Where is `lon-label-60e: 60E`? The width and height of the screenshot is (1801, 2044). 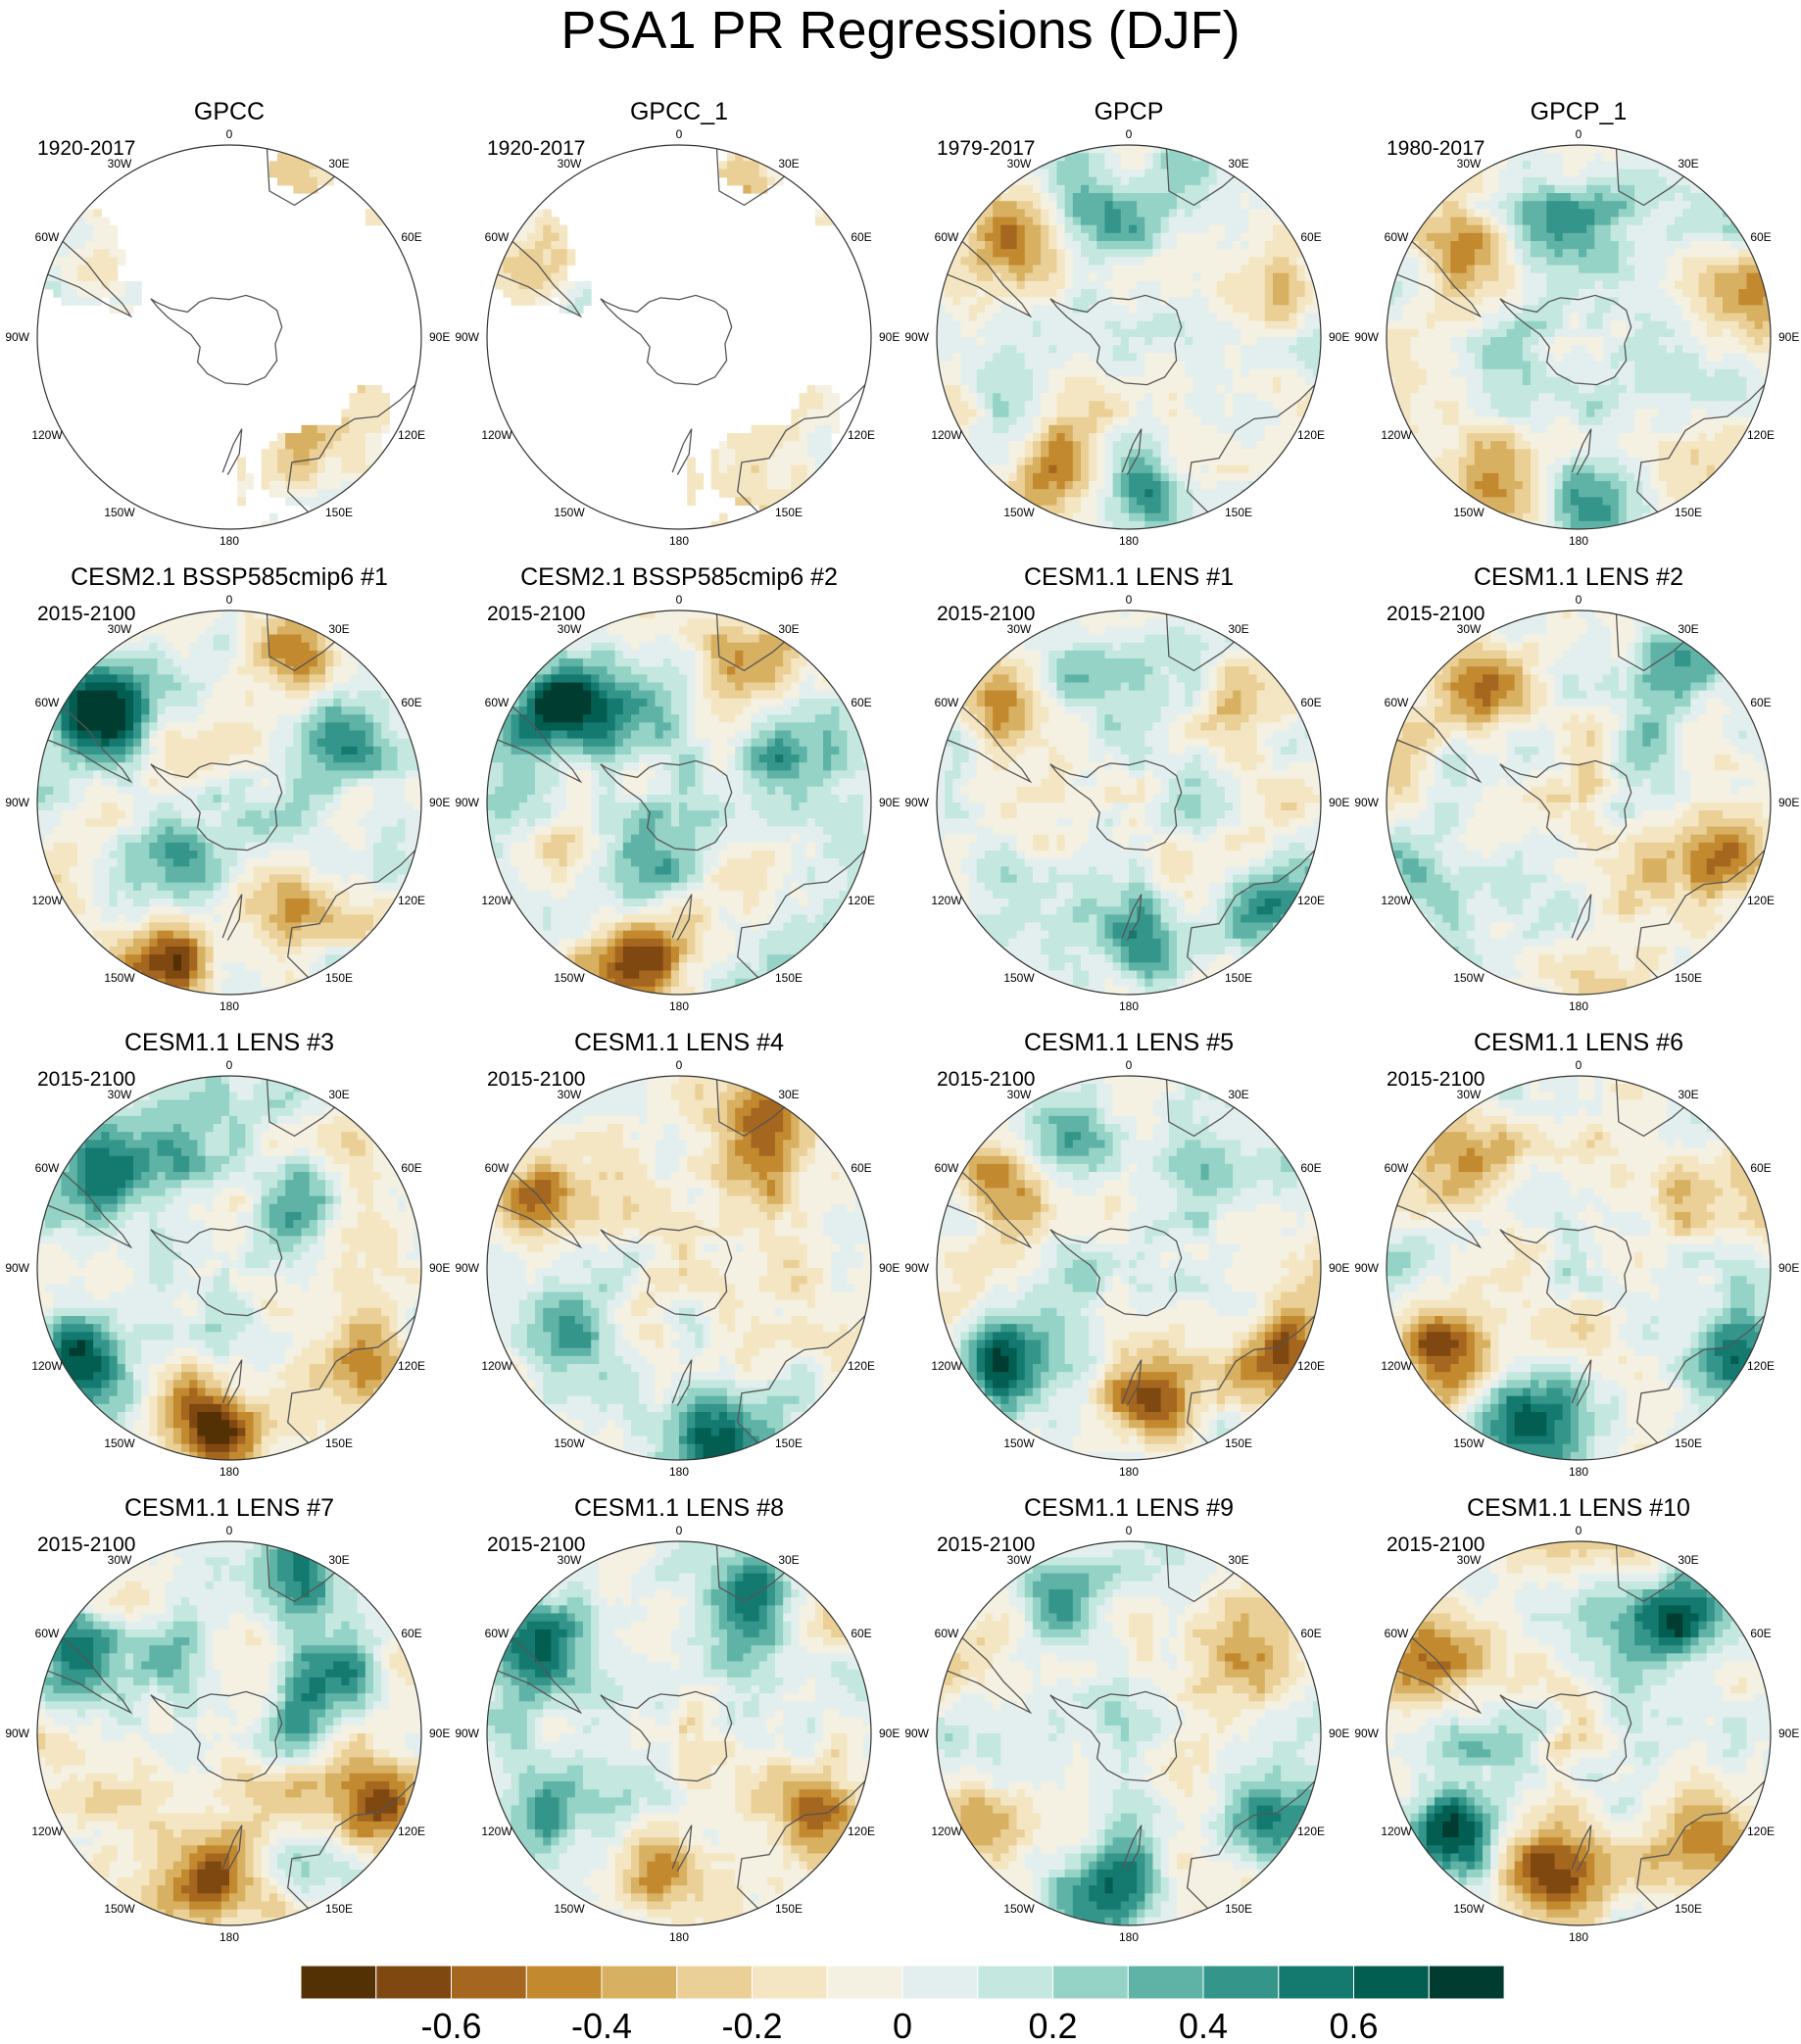
lon-label-60e: 60E is located at coordinates (1310, 237).